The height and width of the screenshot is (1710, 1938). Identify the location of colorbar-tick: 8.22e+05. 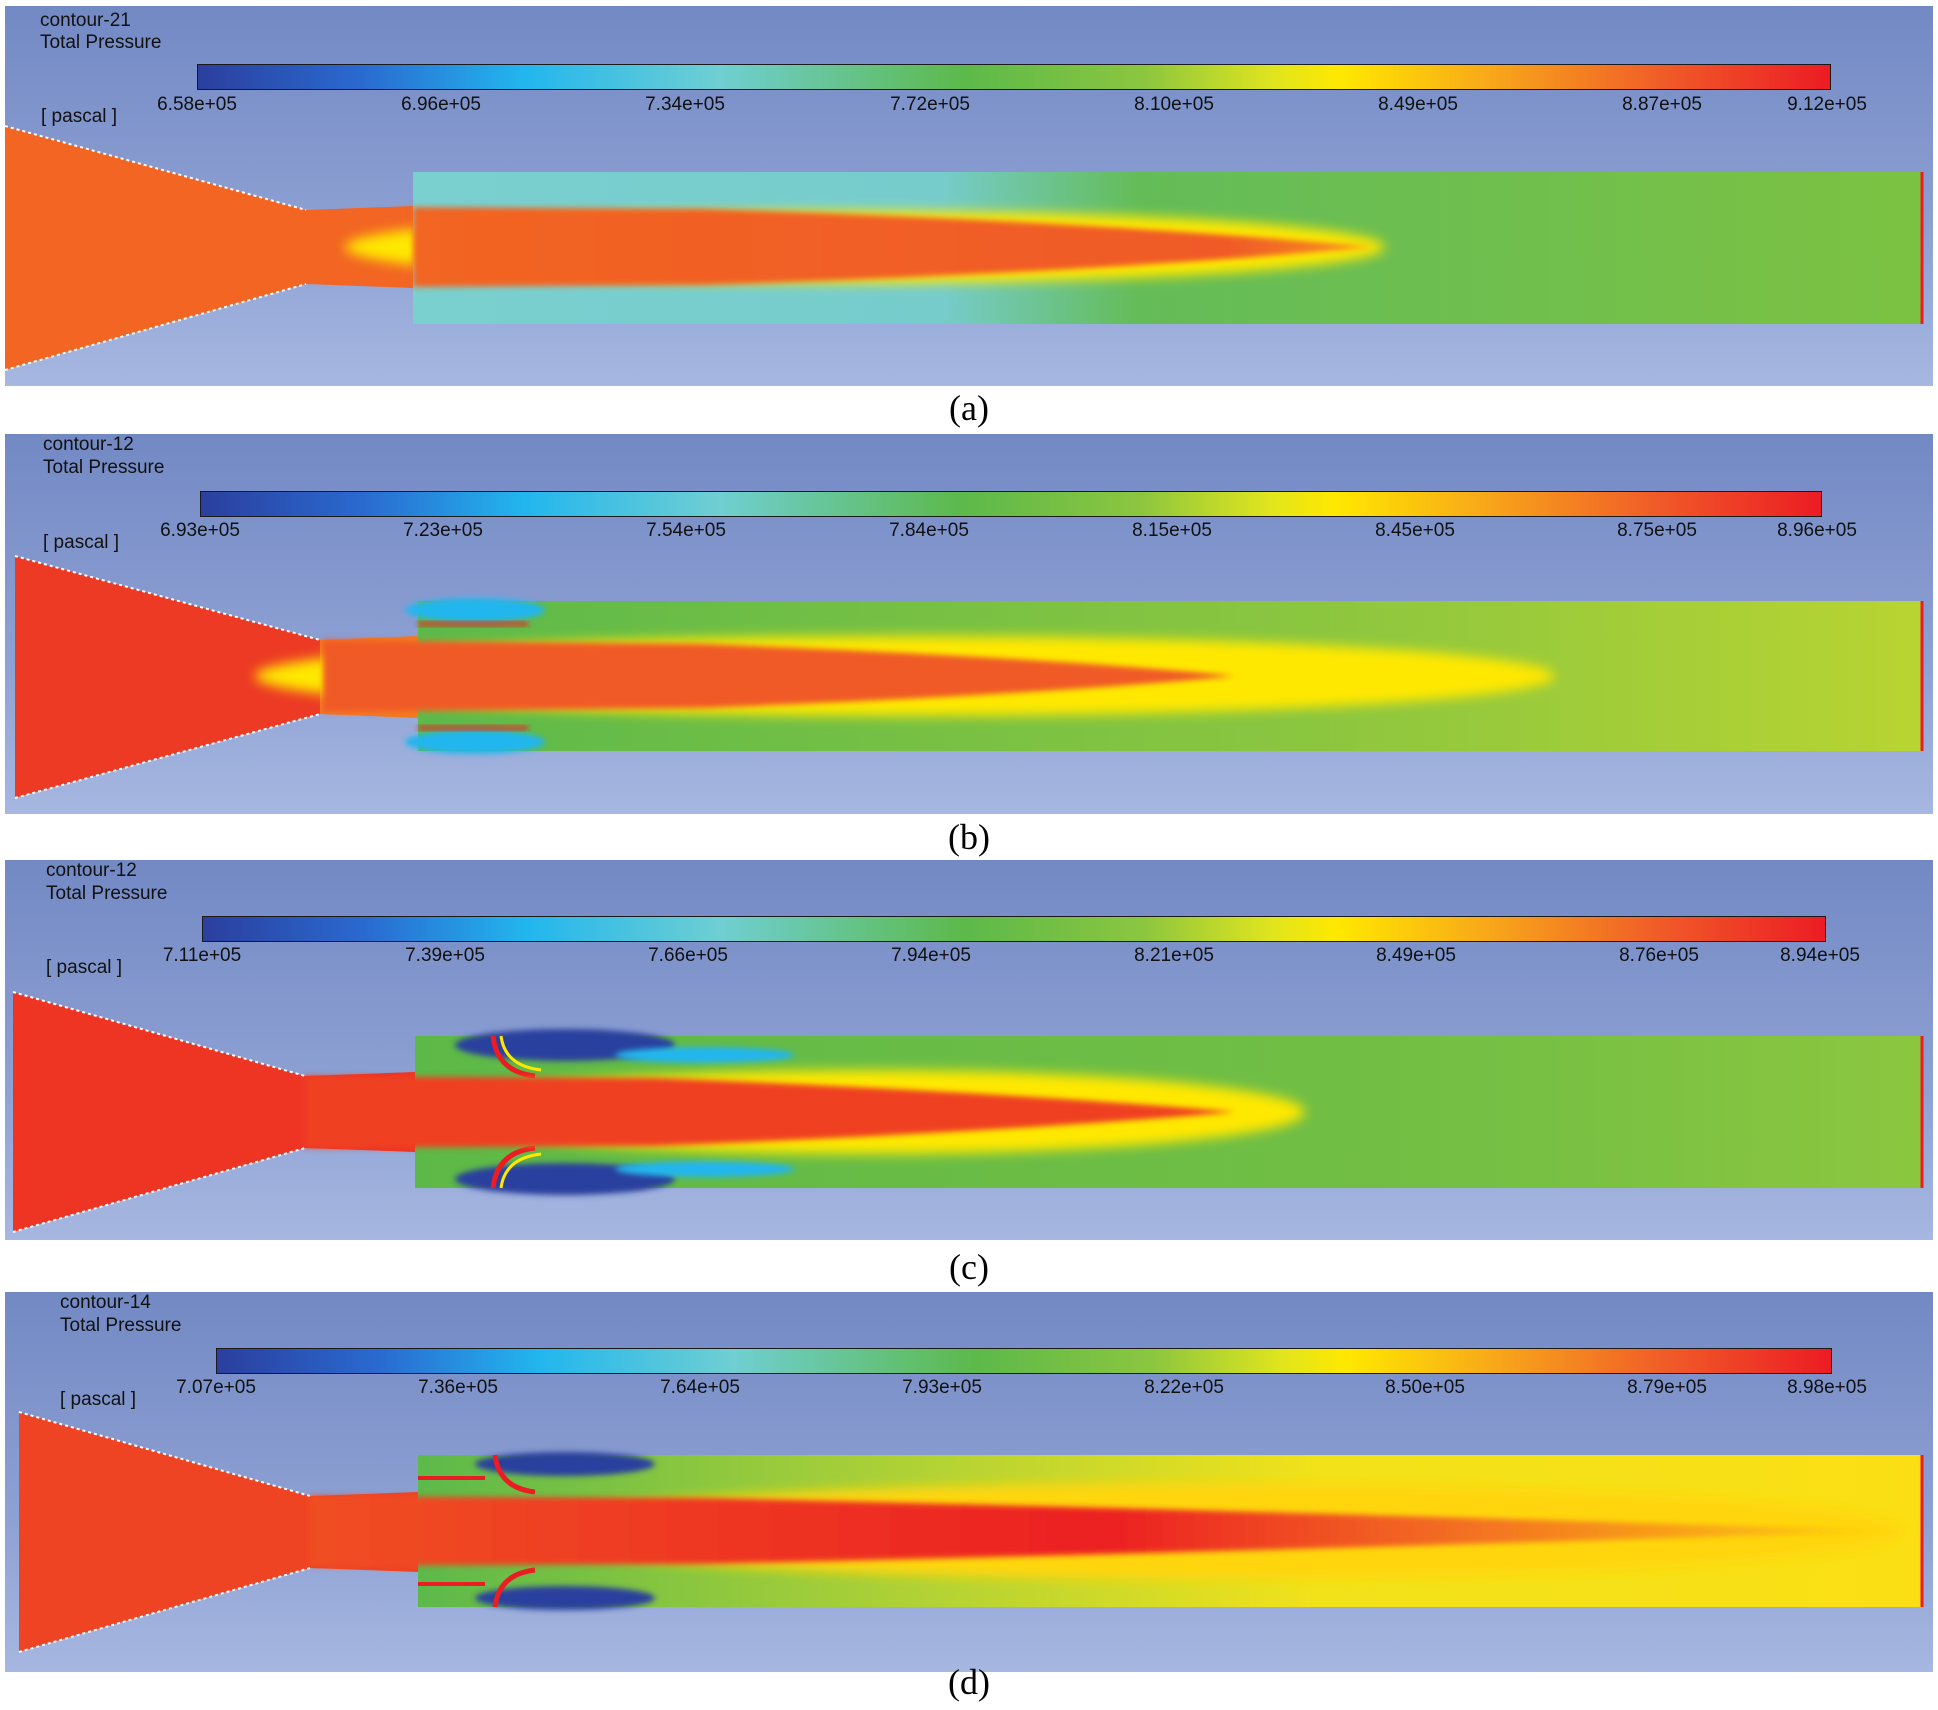
(1184, 1387).